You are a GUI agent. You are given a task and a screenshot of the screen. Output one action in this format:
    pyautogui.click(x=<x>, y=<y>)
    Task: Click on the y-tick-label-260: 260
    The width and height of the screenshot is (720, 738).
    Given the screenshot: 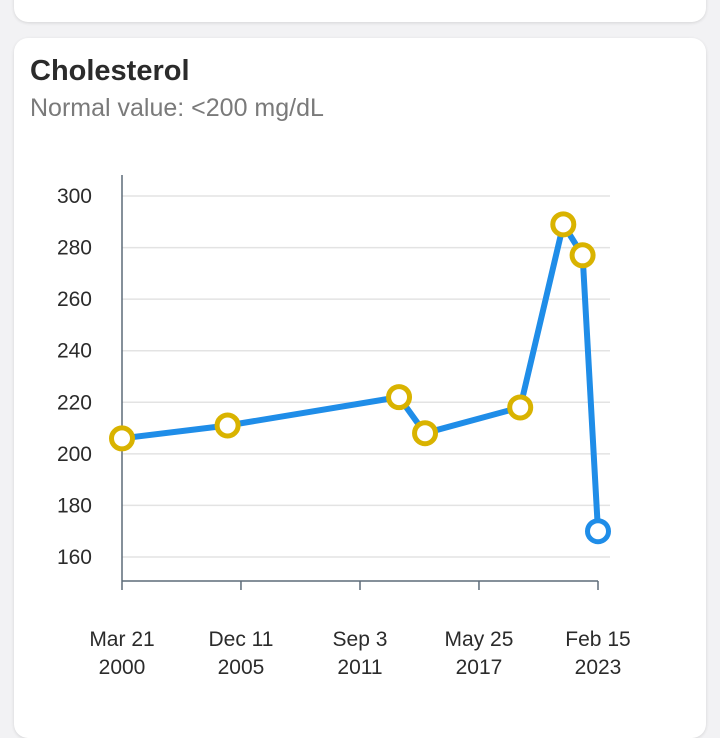 What is the action you would take?
    pyautogui.click(x=74, y=299)
    